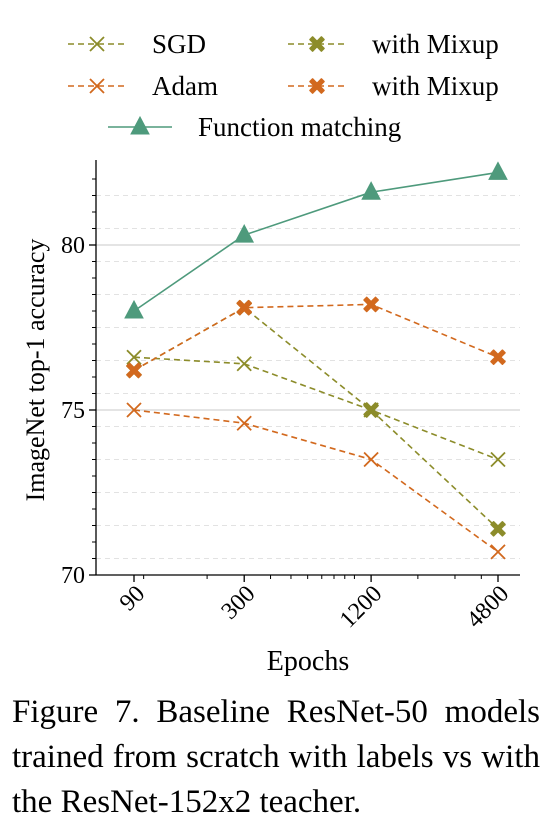 This screenshot has height=827, width=552. Describe the element at coordinates (143, 86) in the screenshot. I see `legend-item: Adam` at that location.